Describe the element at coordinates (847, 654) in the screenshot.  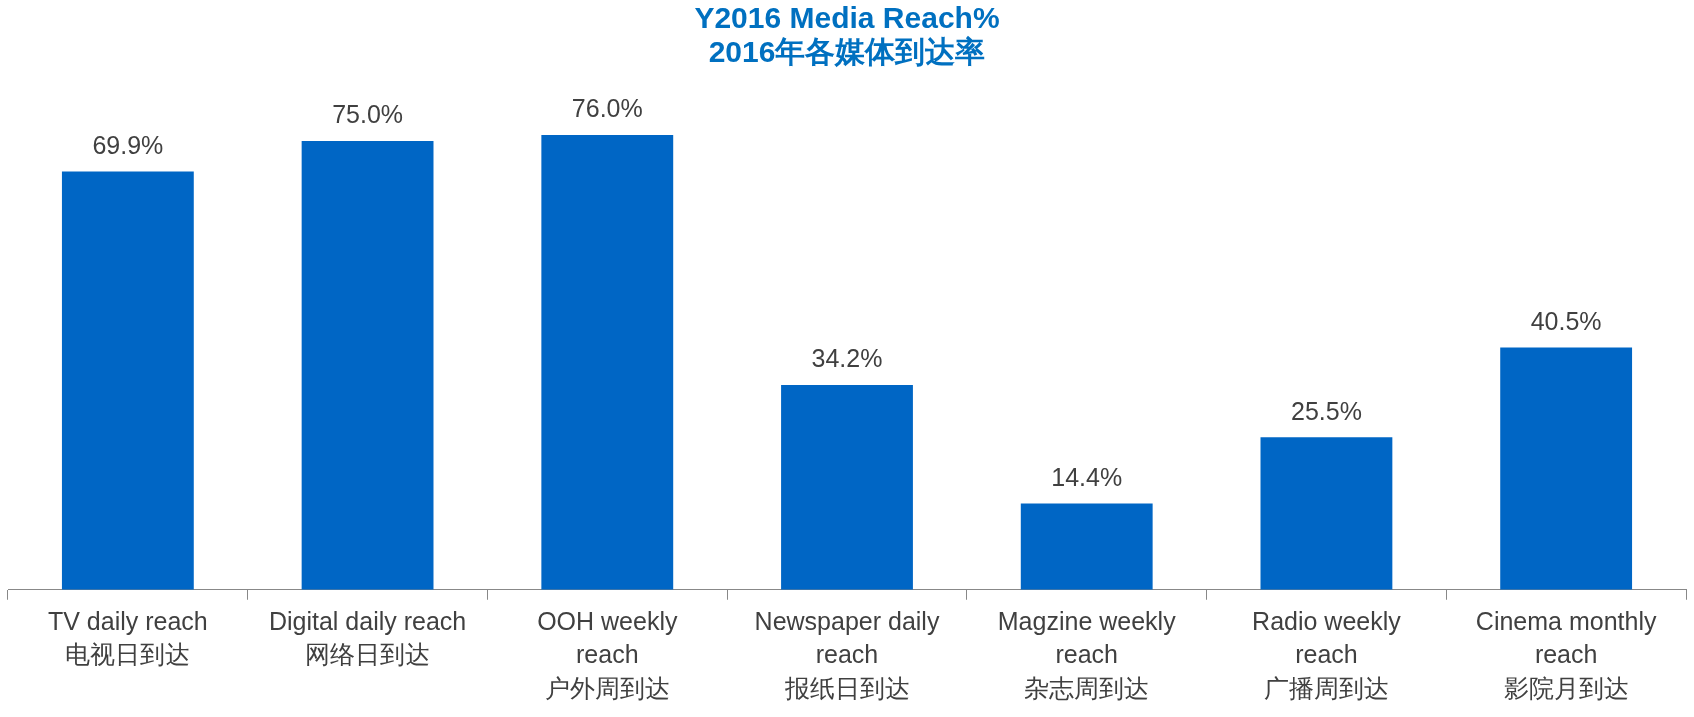
I see `x-tick-label: Newspaper daily reach 报纸日到达` at that location.